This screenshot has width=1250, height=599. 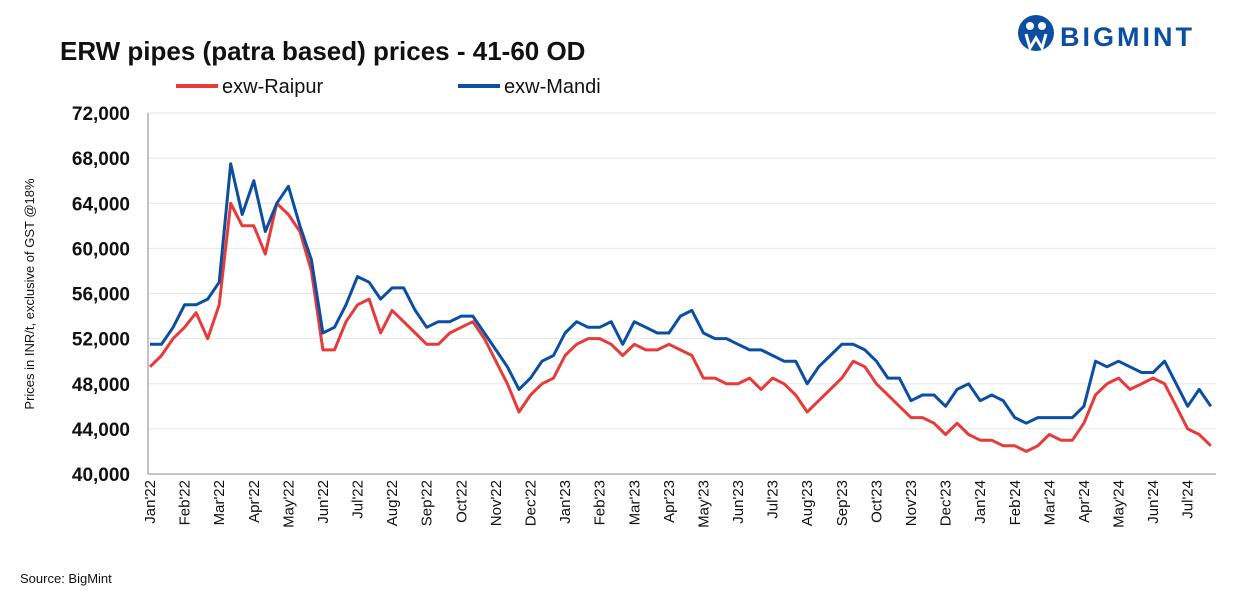 I want to click on x-tick-label: Jan'24, so click(x=980, y=502).